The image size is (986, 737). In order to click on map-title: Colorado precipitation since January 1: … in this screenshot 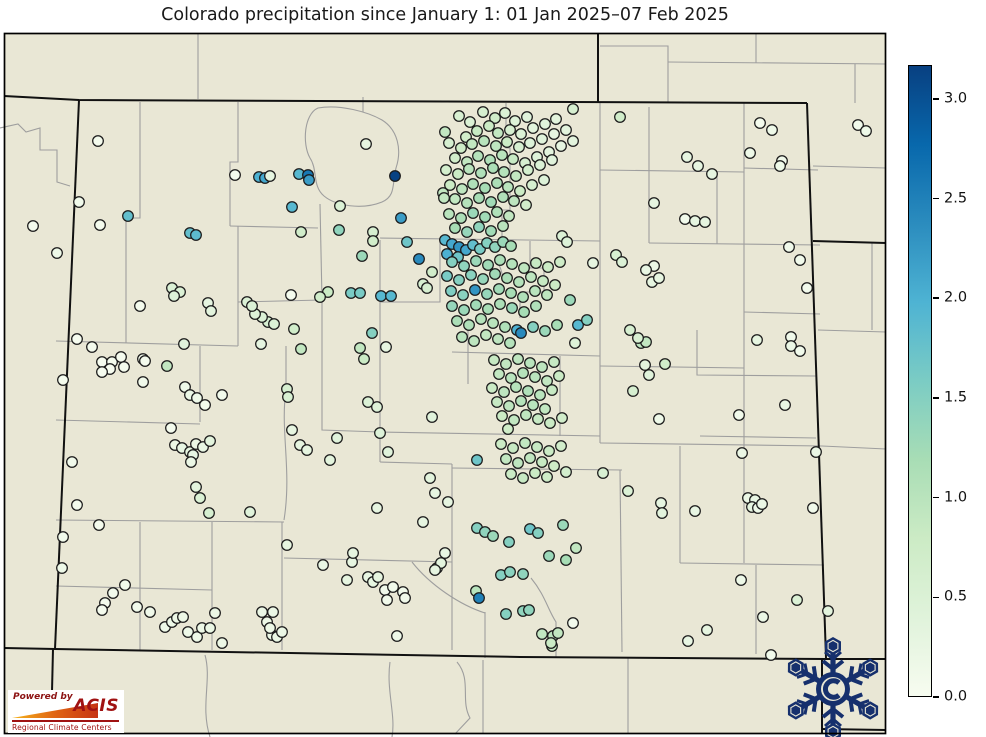, I will do `click(445, 15)`.